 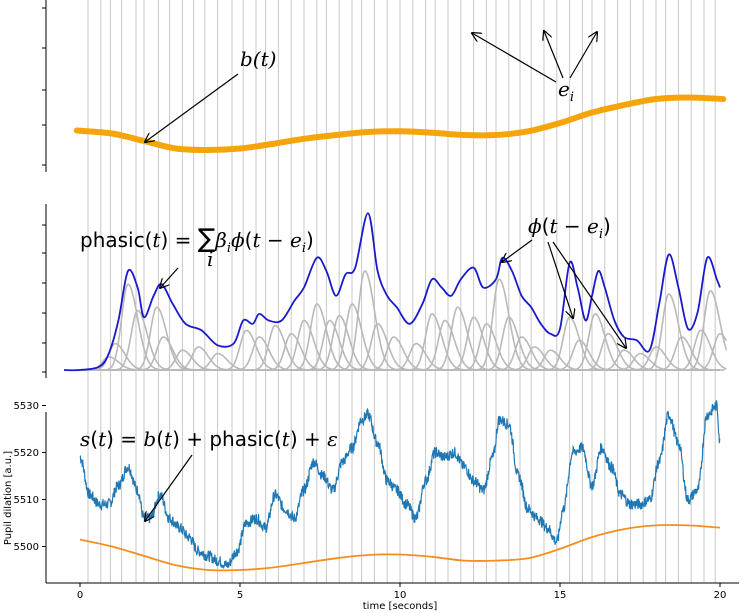 What do you see at coordinates (197, 240) in the screenshot?
I see `phasic-label: phasic(t) = ∑βiϕ(t − ei)` at bounding box center [197, 240].